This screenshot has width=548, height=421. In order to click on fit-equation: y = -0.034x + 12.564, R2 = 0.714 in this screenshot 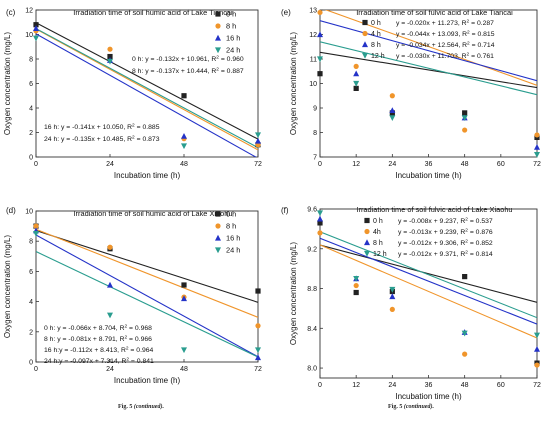, I will do `click(445, 45)`.